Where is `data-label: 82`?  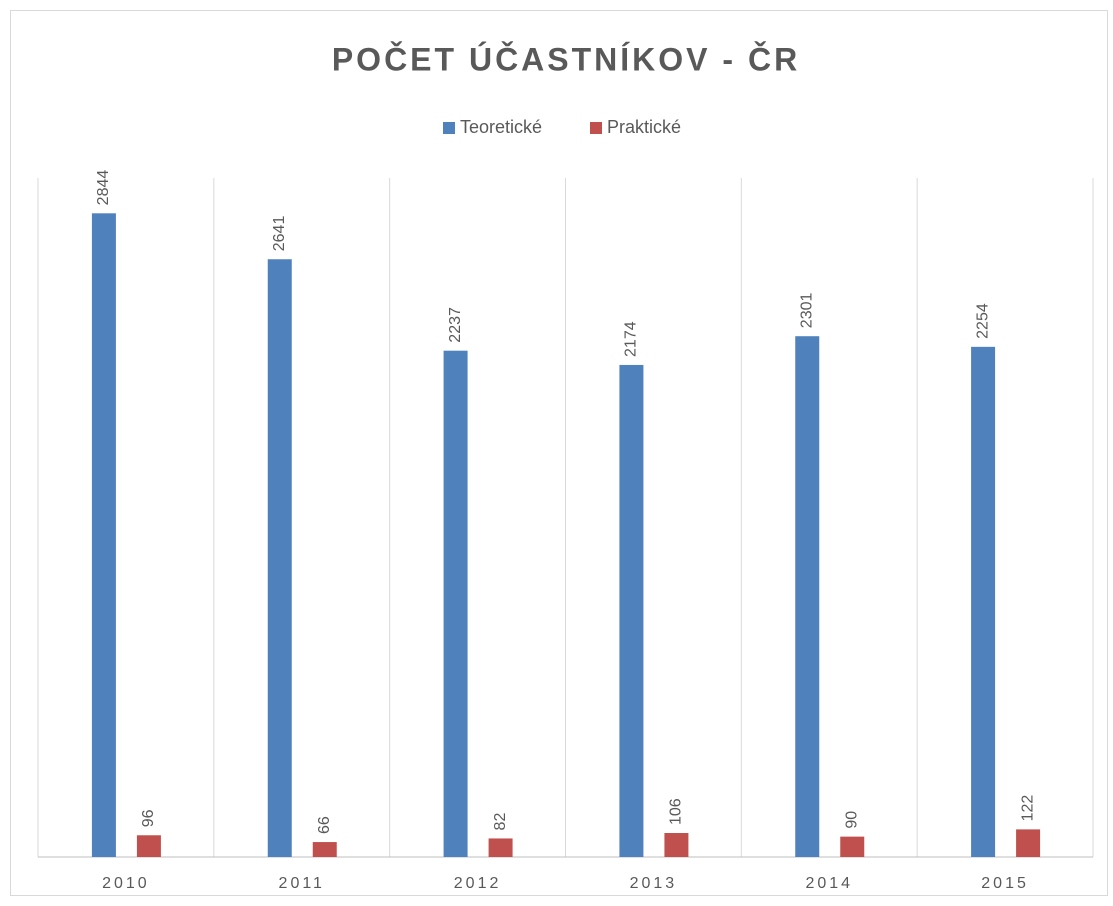 data-label: 82 is located at coordinates (500, 822).